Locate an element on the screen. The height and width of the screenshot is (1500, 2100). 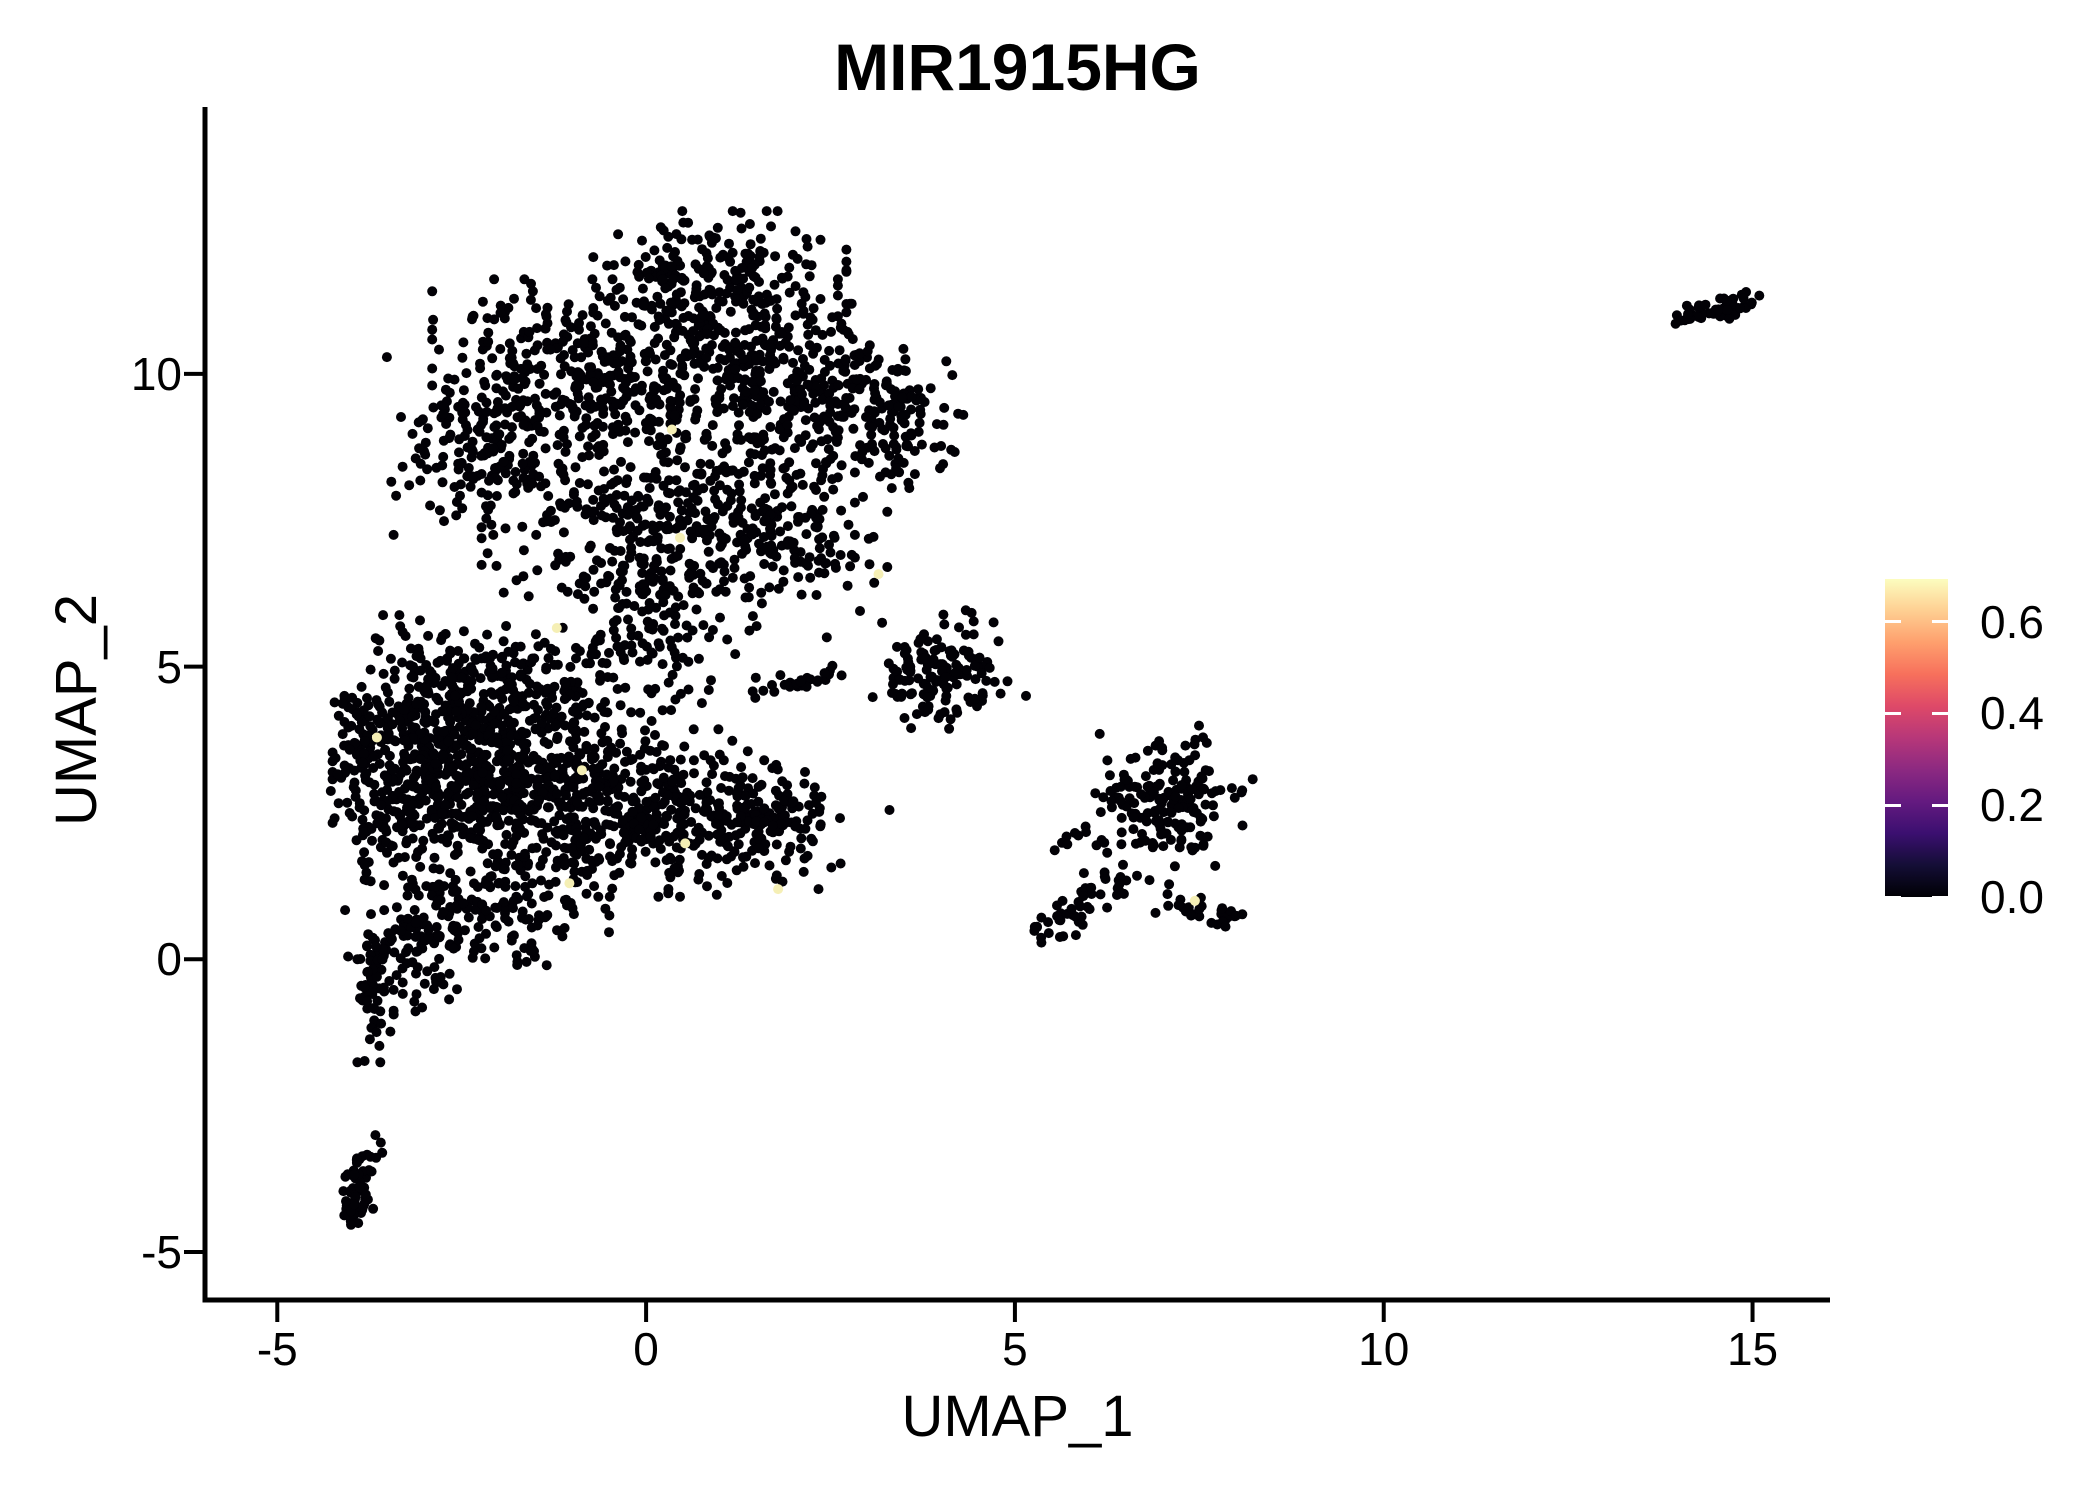
colorbar-label: 0.4 is located at coordinates (2012, 713).